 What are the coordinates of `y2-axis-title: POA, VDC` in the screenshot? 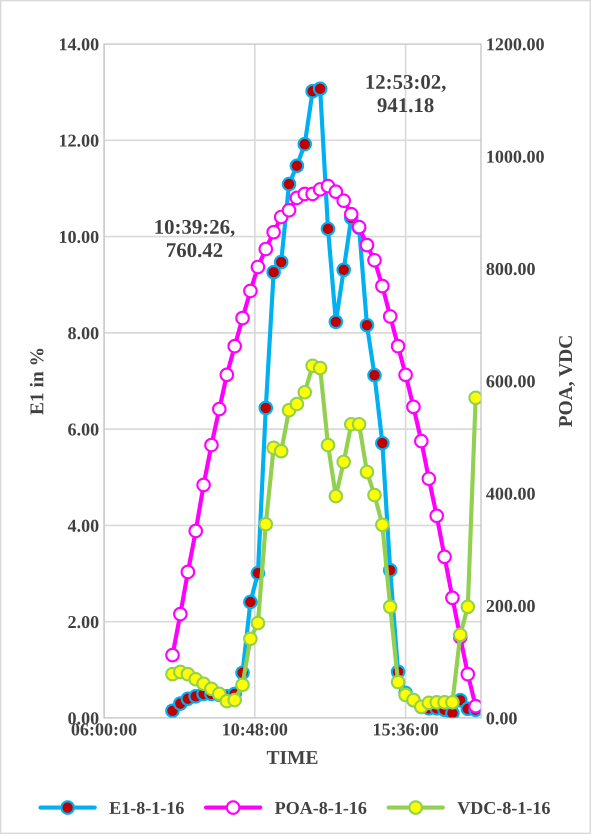 It's located at (567, 381).